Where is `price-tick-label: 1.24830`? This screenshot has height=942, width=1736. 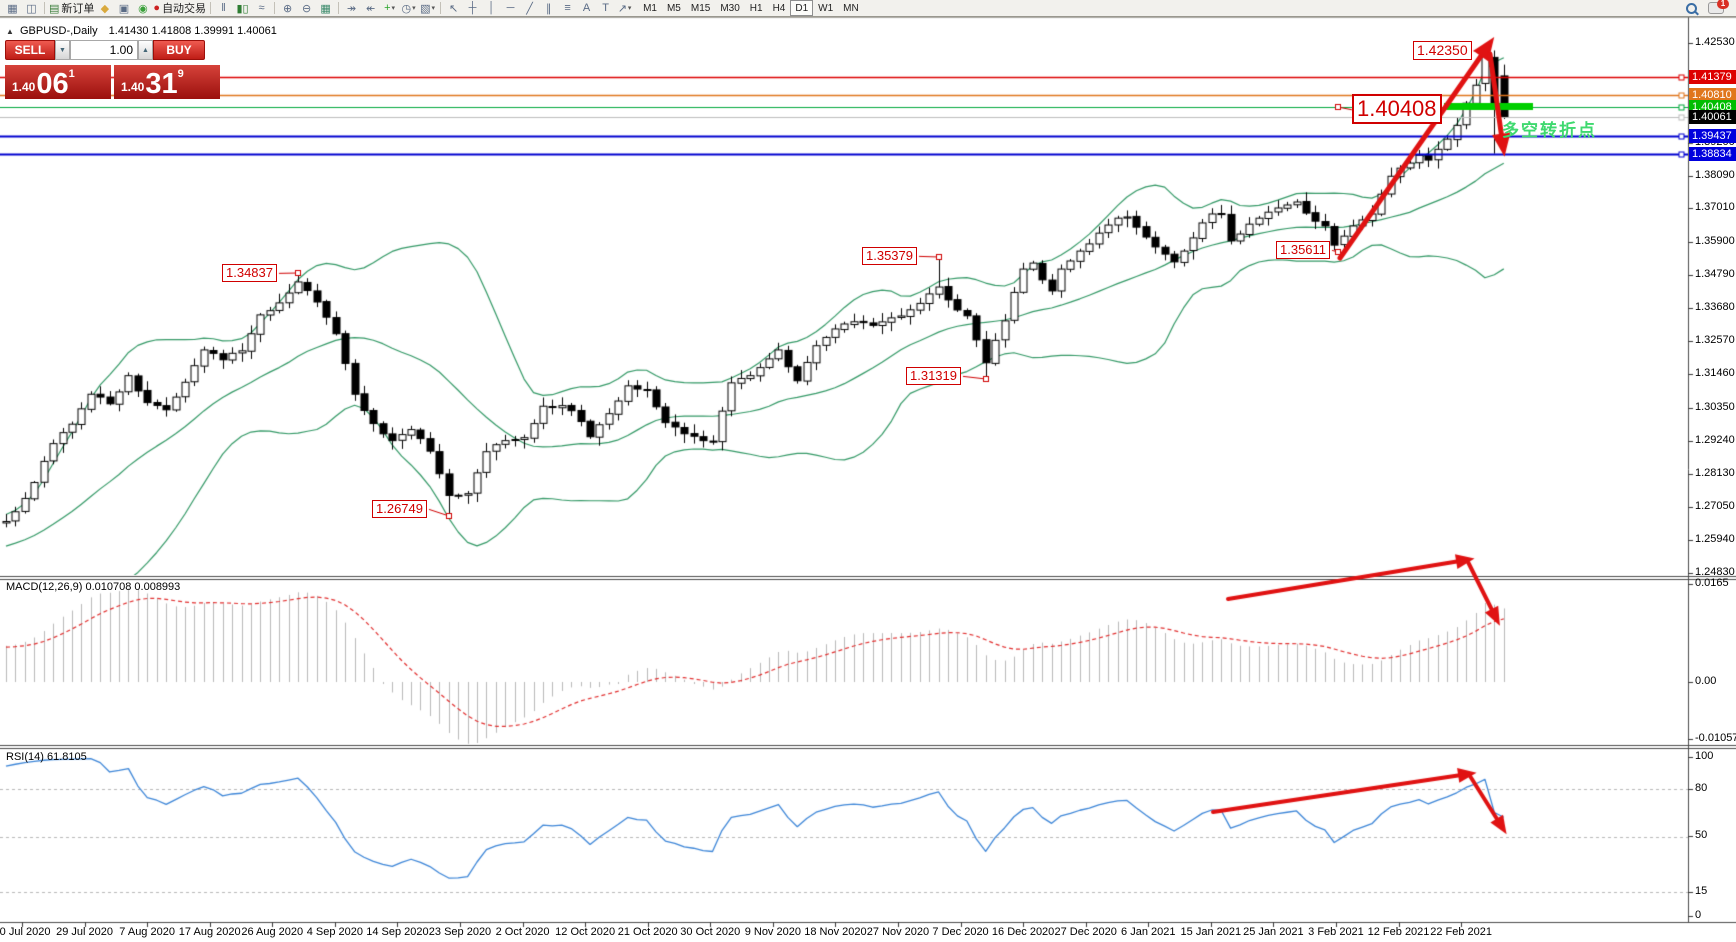
price-tick-label: 1.24830 is located at coordinates (1715, 571).